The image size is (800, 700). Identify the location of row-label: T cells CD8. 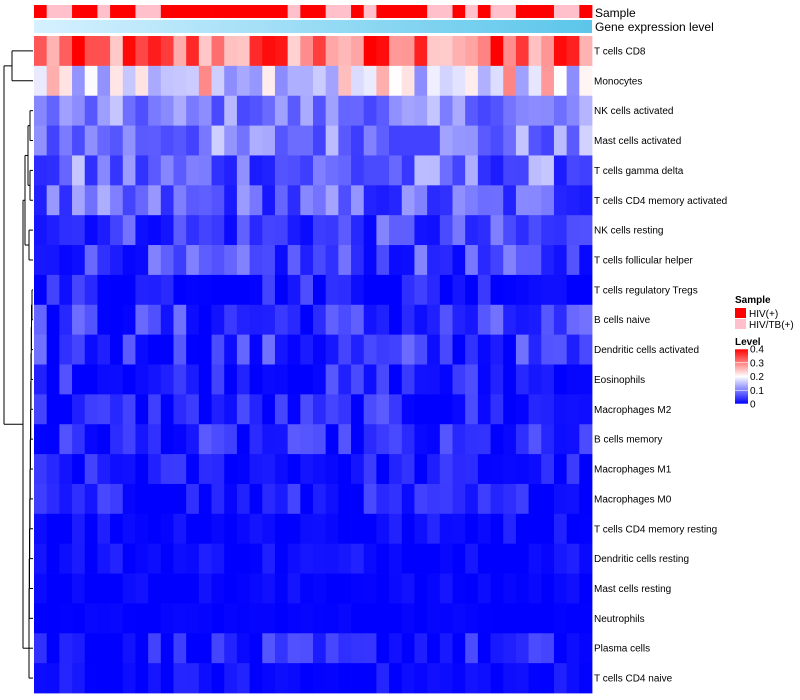
(620, 51).